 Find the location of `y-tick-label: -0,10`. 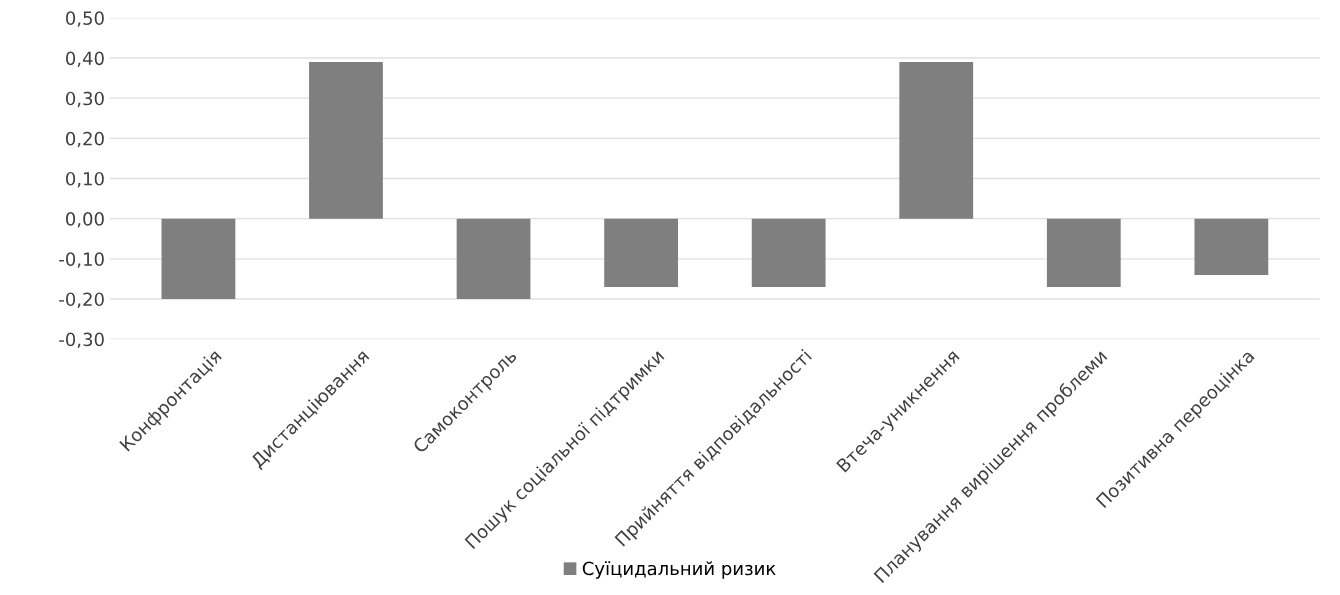

y-tick-label: -0,10 is located at coordinates (81, 260).